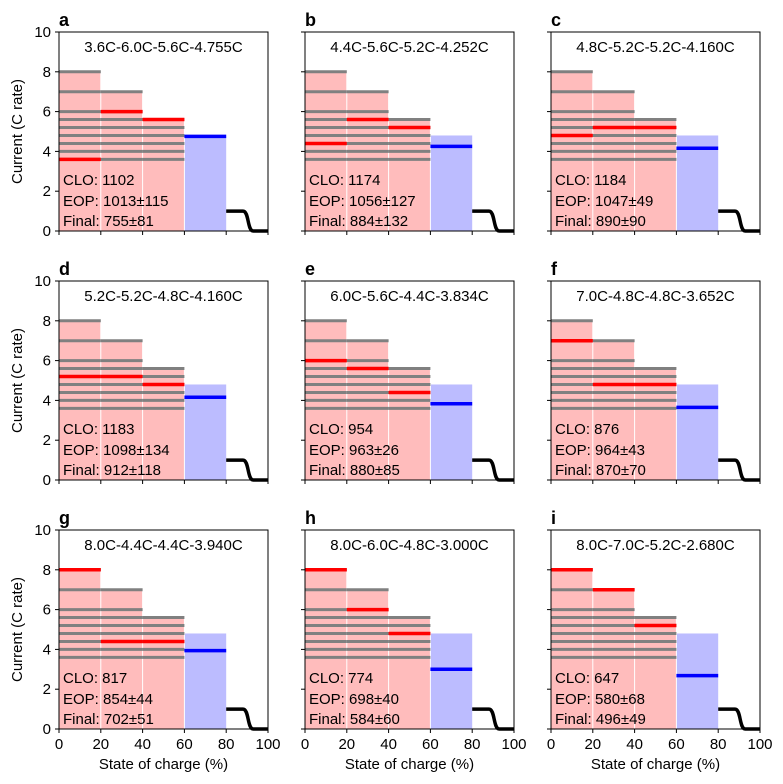  I want to click on final-text: Final: 890±90, so click(600, 221).